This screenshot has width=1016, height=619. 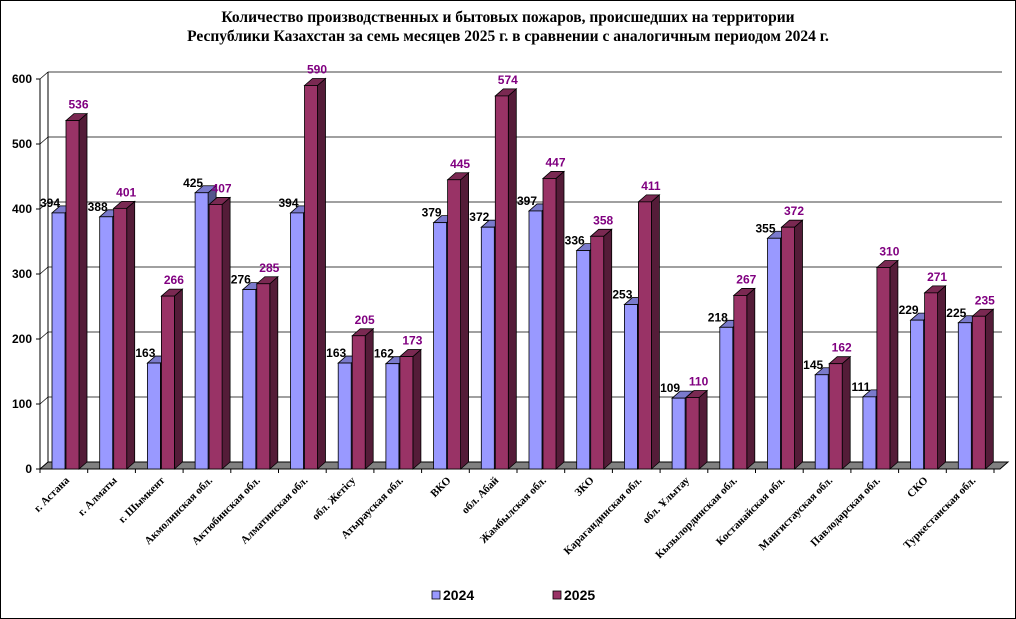 I want to click on y-tick-label: 300, so click(x=22, y=274).